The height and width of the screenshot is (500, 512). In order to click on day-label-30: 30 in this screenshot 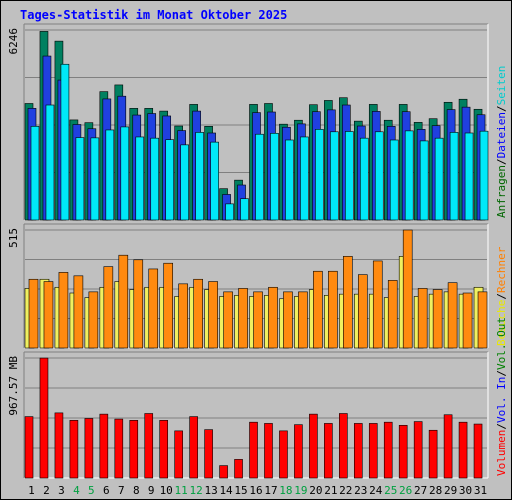, I will do `click(465, 490)`.